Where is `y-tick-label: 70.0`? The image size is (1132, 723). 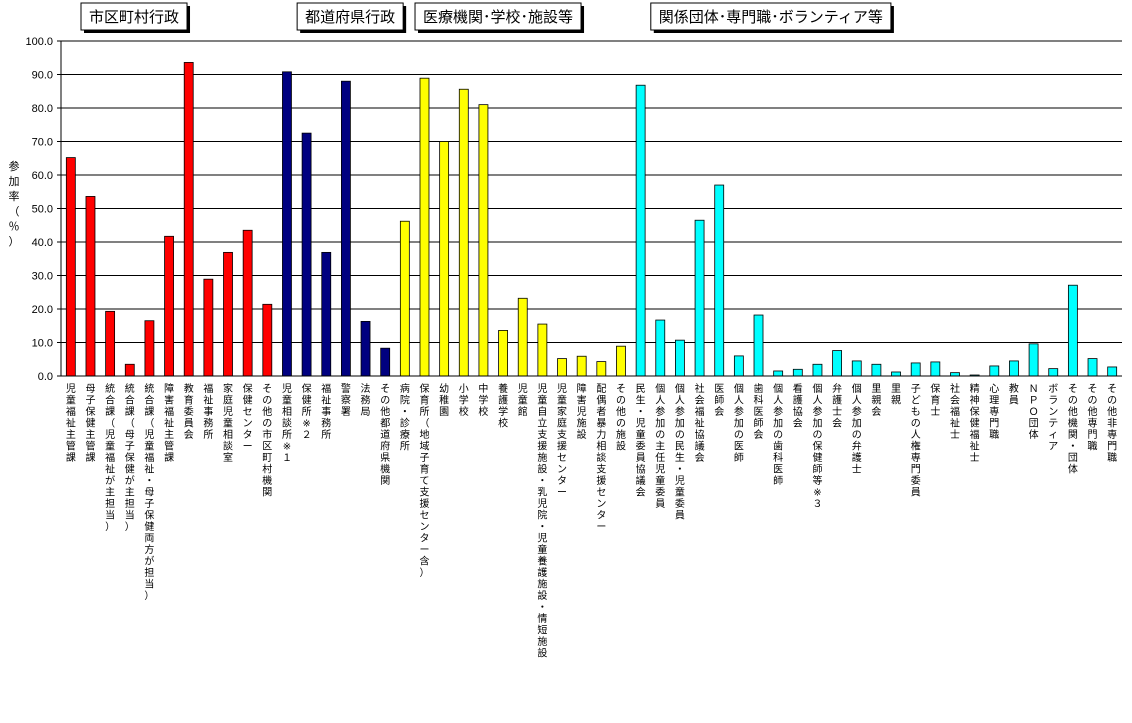 y-tick-label: 70.0 is located at coordinates (42, 143).